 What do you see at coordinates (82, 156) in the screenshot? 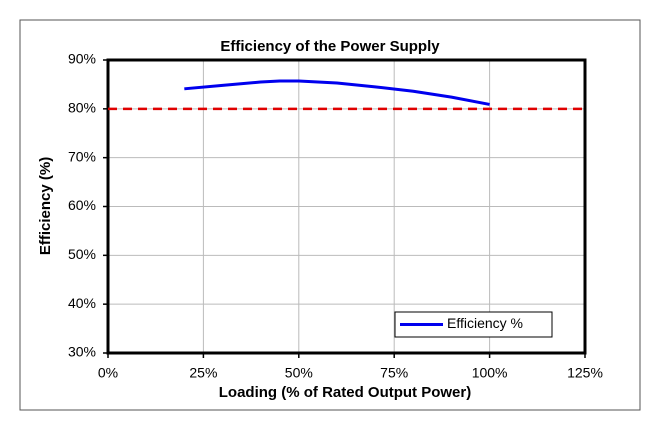
I see `y-tick-label: 70%` at bounding box center [82, 156].